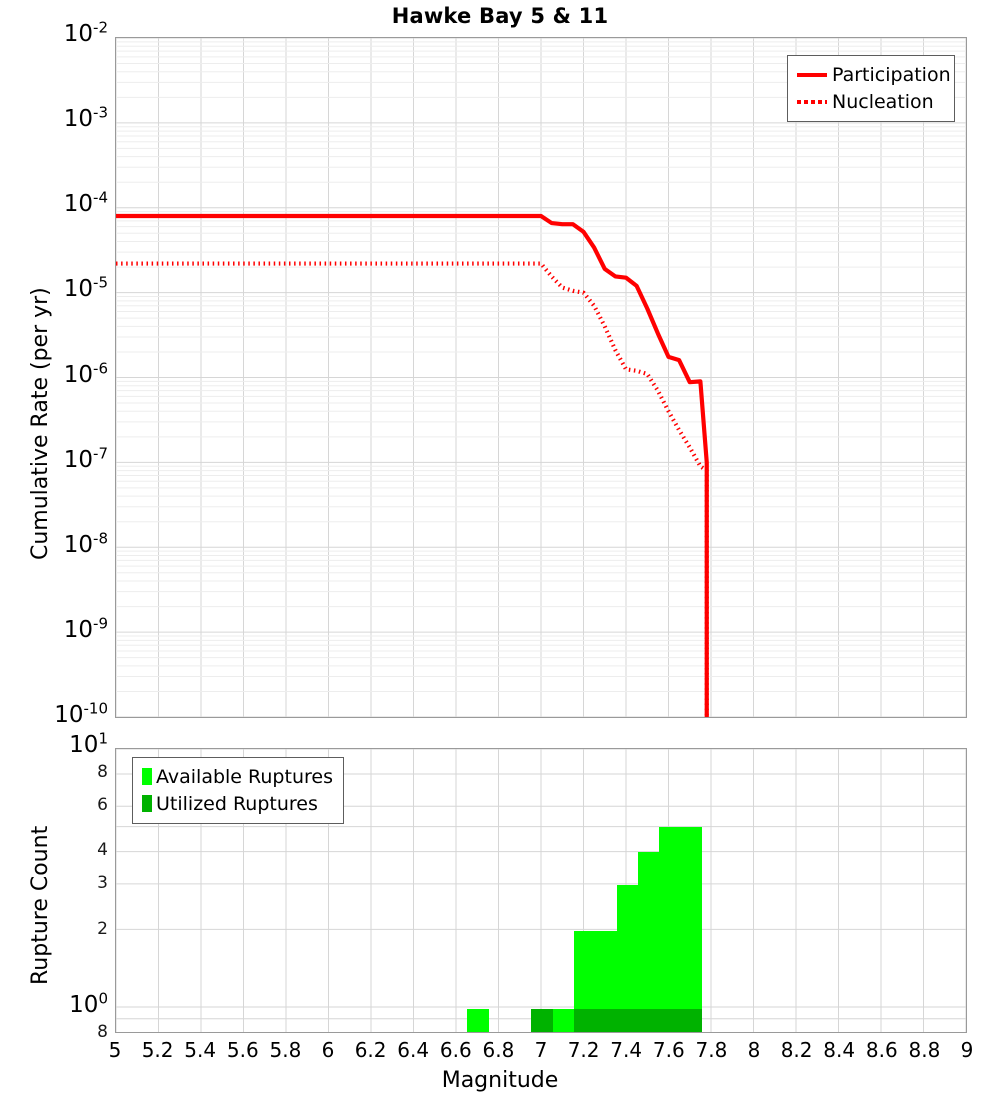 The width and height of the screenshot is (1000, 1100). I want to click on x-tick: 7.8, so click(711, 1050).